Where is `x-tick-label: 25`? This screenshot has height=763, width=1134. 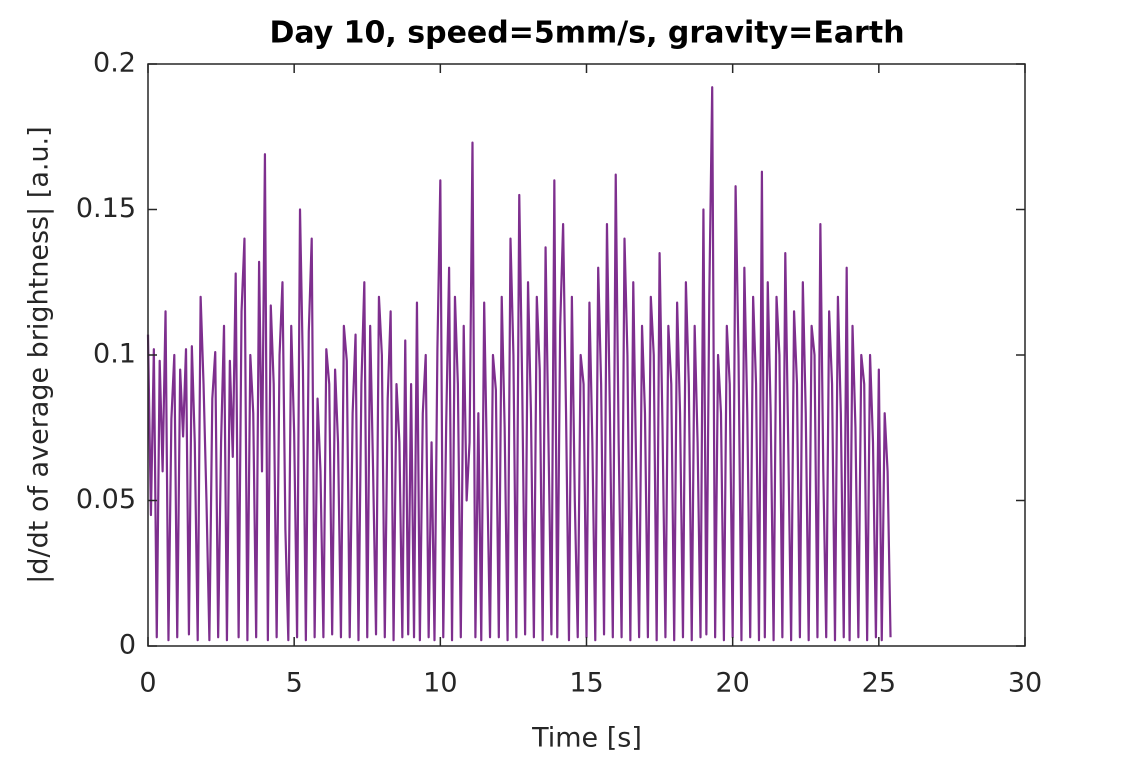
x-tick-label: 25 is located at coordinates (879, 683).